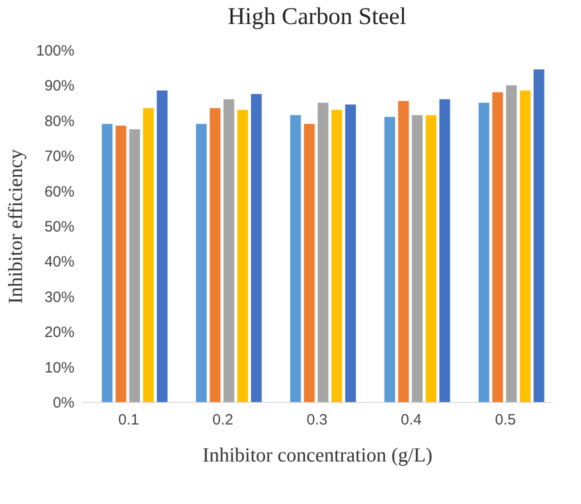  What do you see at coordinates (55, 51) in the screenshot?
I see `y-tick-label: 100%` at bounding box center [55, 51].